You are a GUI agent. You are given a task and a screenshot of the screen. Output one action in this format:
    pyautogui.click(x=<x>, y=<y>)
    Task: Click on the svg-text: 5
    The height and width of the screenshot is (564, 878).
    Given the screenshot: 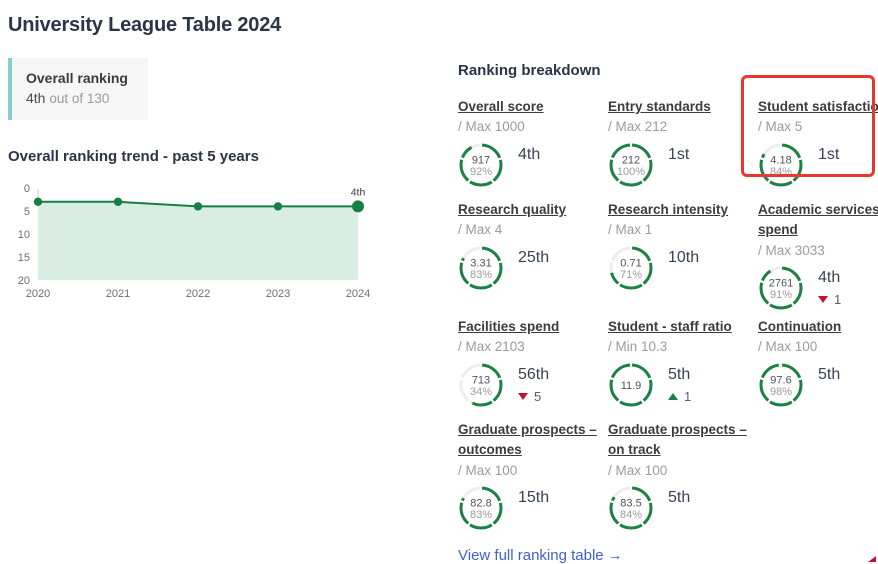 What is the action you would take?
    pyautogui.click(x=27, y=212)
    